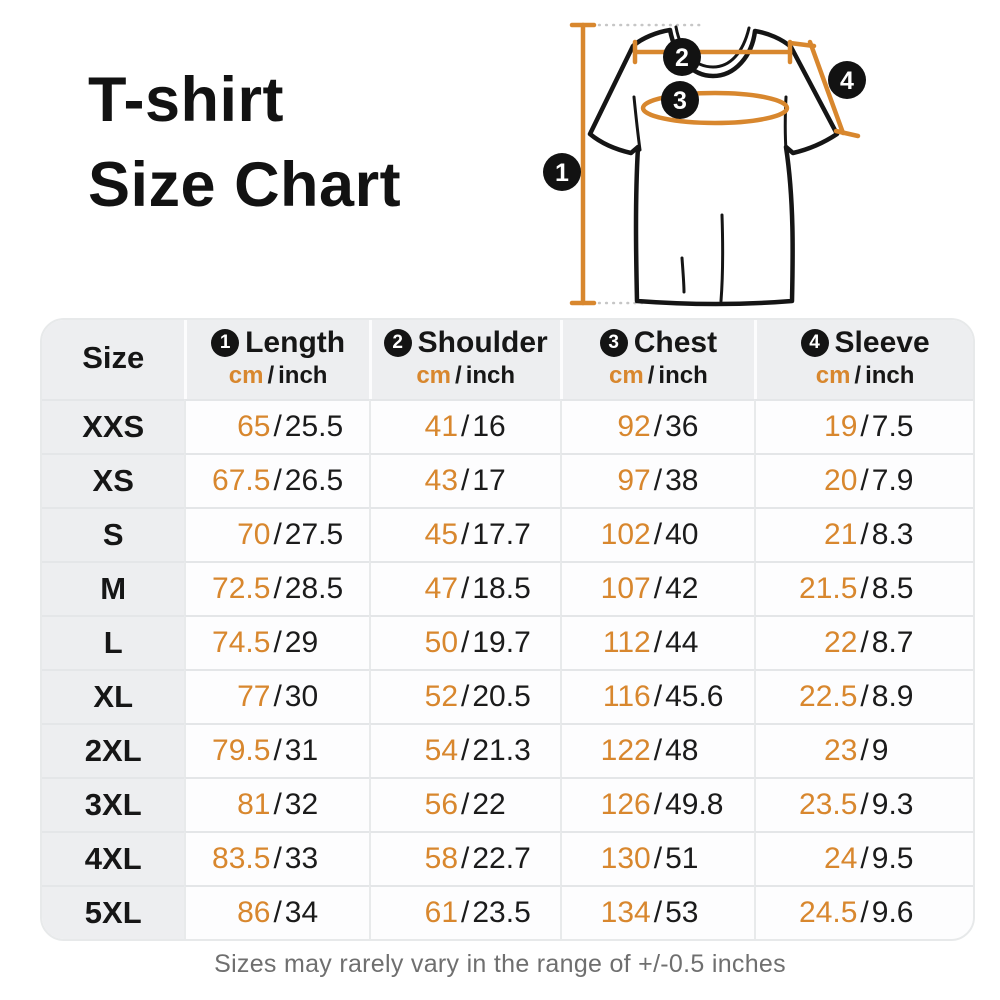 This screenshot has height=1000, width=1000. Describe the element at coordinates (113, 642) in the screenshot. I see `size-cell: L` at that location.